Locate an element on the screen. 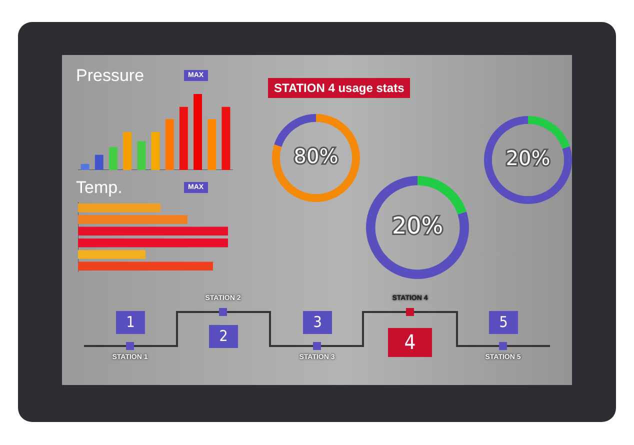  chart-title: Pressure is located at coordinates (110, 76).